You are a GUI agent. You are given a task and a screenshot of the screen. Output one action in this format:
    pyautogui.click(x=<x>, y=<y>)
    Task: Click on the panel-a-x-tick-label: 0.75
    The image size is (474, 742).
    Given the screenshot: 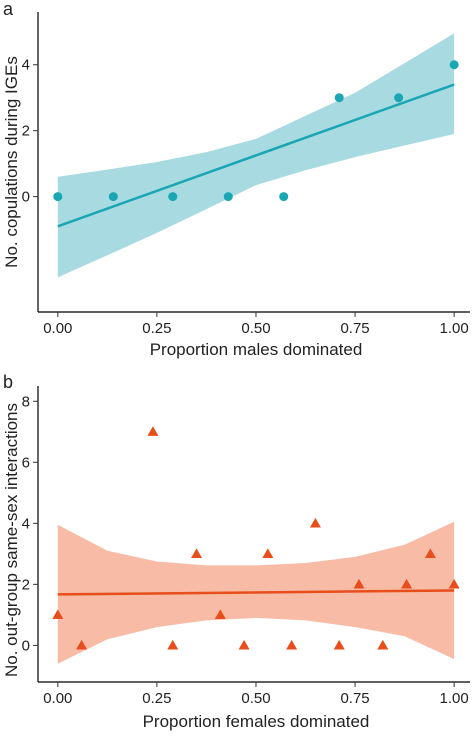 What is the action you would take?
    pyautogui.click(x=354, y=328)
    